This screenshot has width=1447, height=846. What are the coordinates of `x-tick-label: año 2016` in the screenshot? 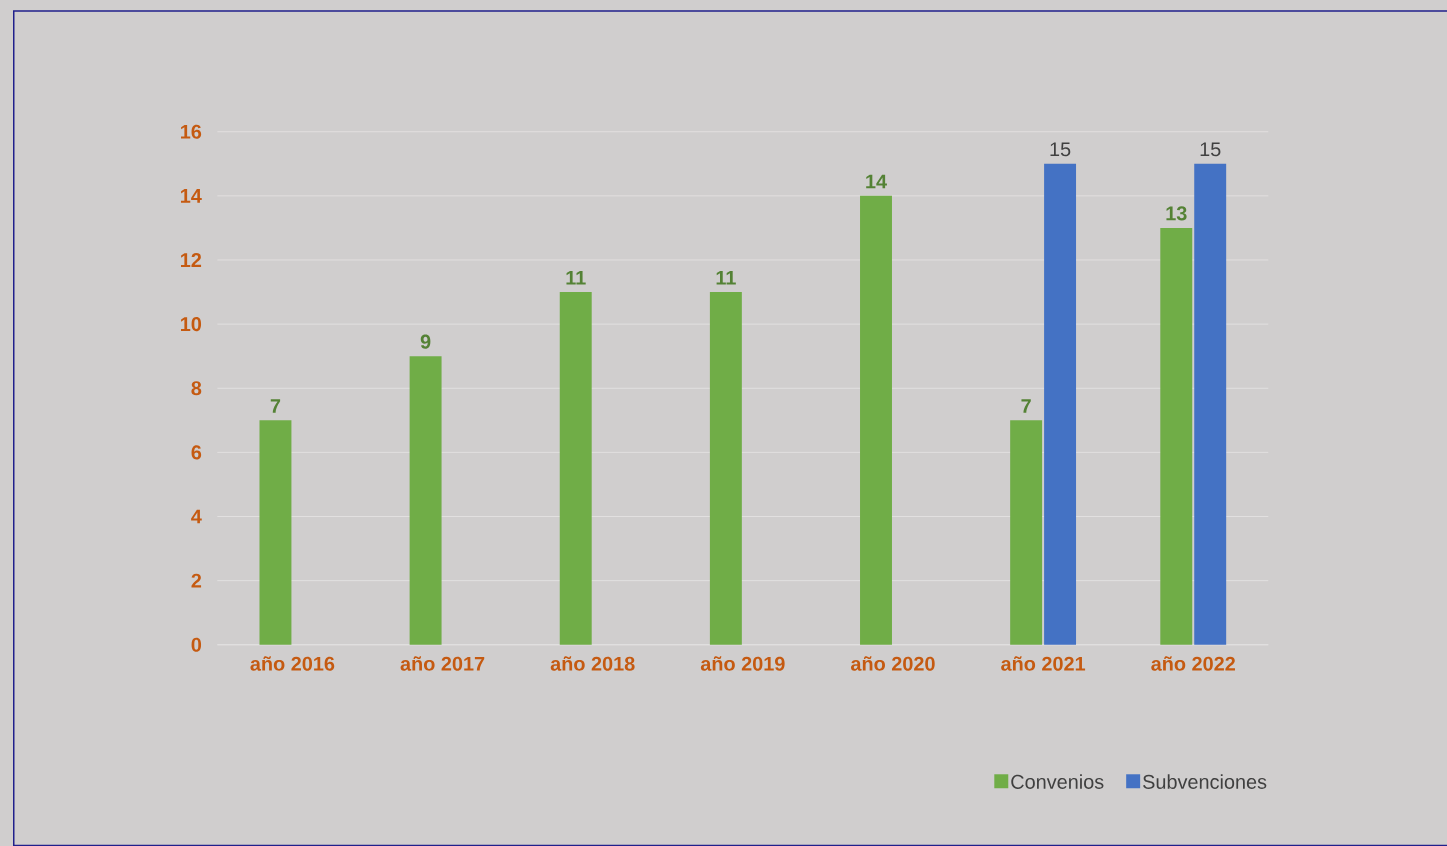 It's located at (292, 663).